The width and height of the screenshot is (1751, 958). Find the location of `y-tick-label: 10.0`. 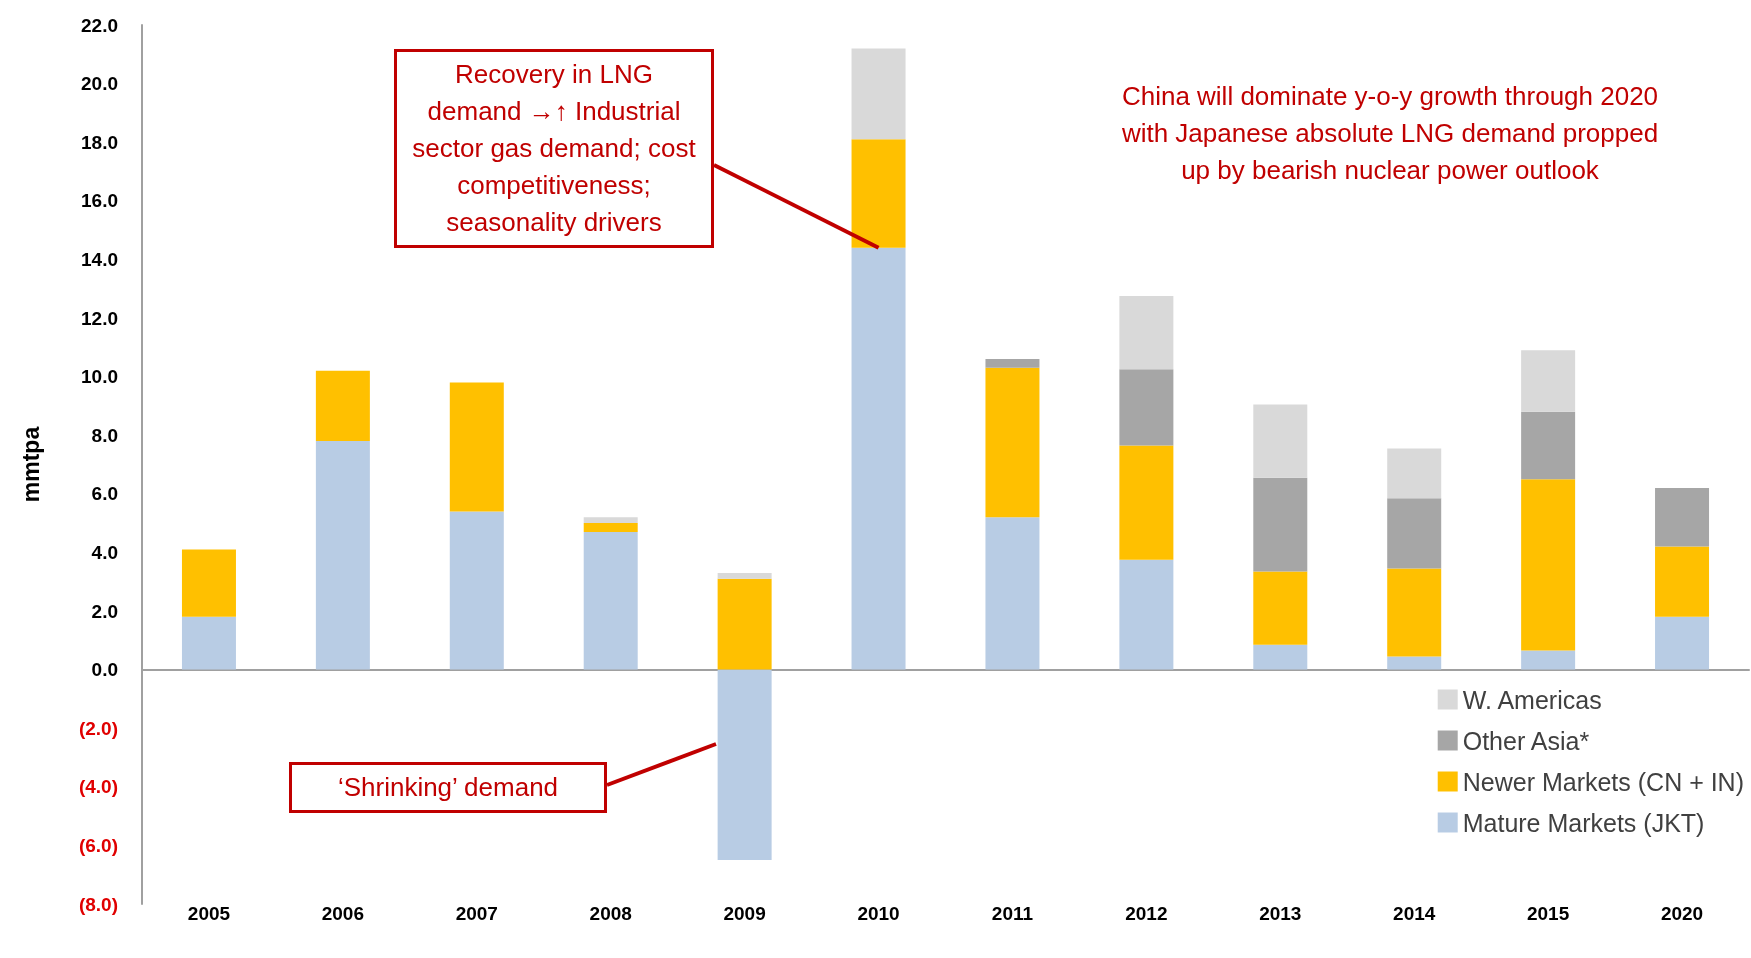

y-tick-label: 10.0 is located at coordinates (99, 377).